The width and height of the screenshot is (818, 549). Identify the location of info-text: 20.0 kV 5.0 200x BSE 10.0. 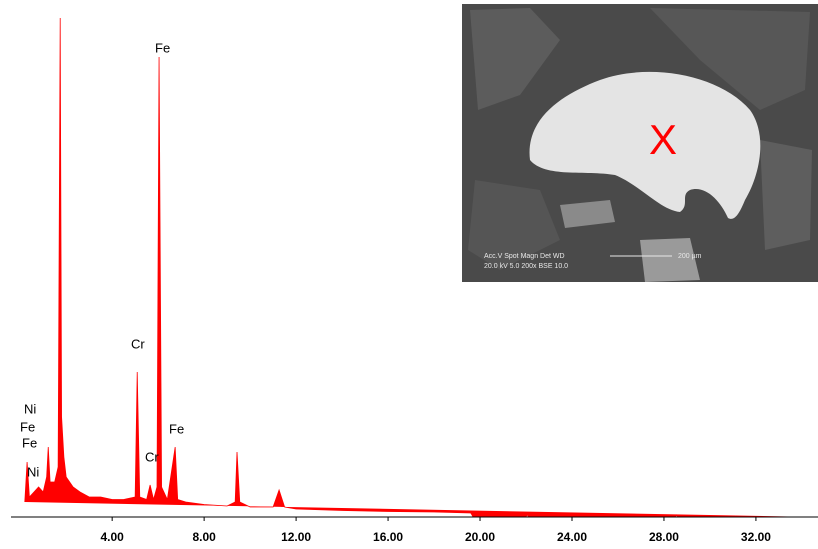
(526, 266).